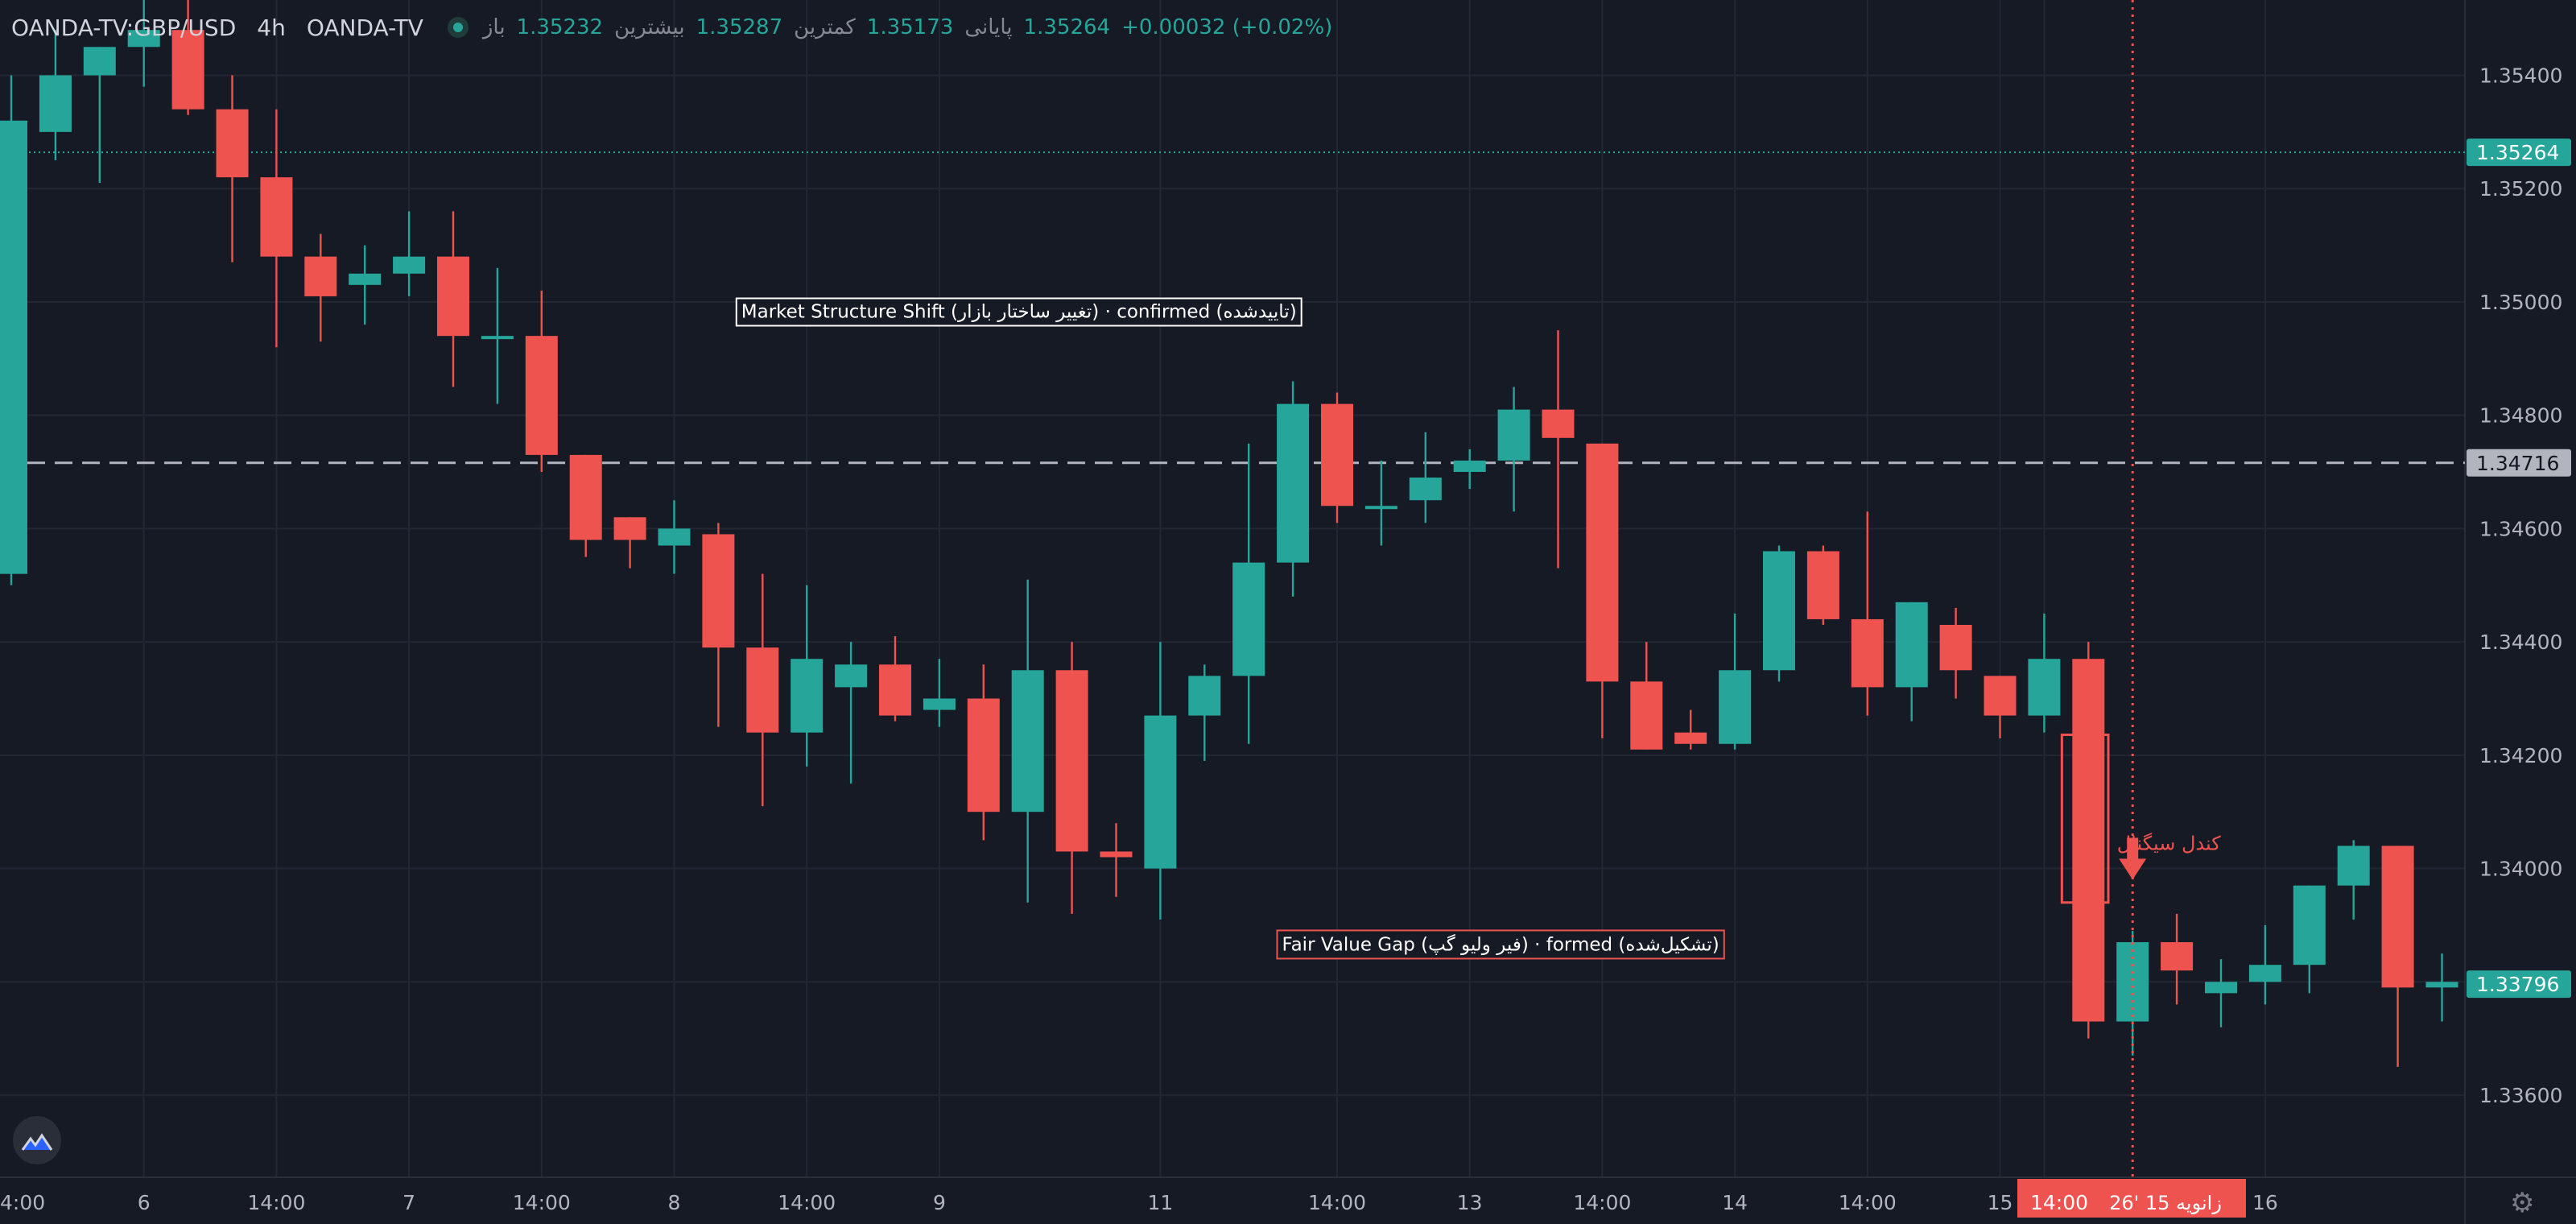 This screenshot has width=2576, height=1224. What do you see at coordinates (364, 27) in the screenshot?
I see `source-label: OANDA-TV` at bounding box center [364, 27].